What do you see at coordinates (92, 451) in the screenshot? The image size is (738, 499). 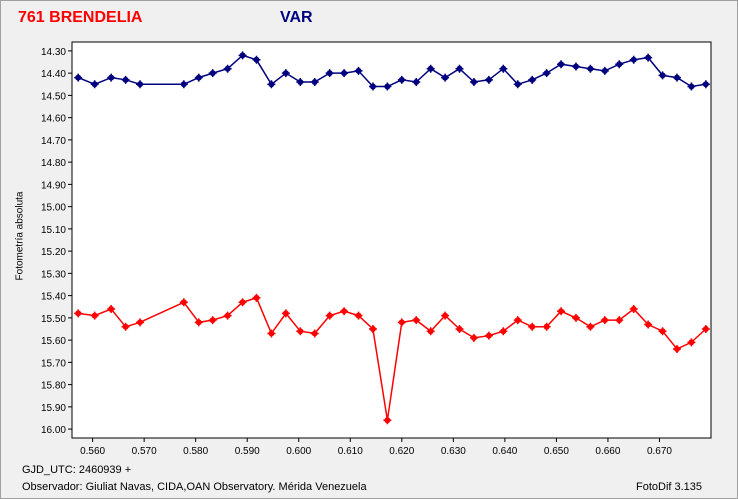 I see `x-tick-label: 0.560` at bounding box center [92, 451].